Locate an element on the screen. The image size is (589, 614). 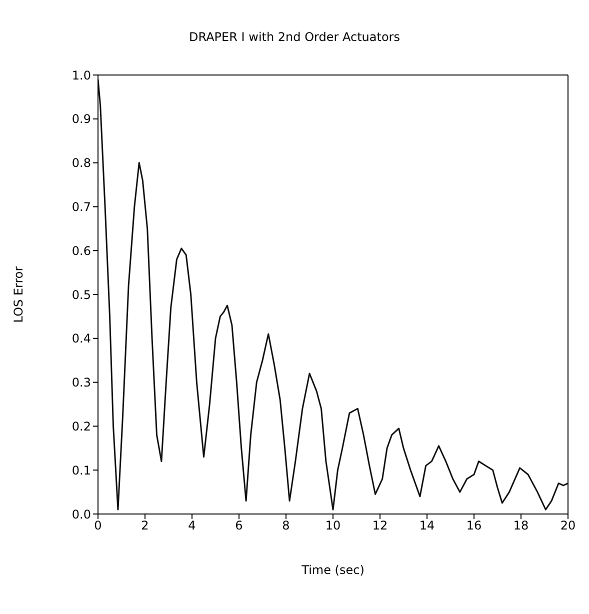
y-tick-label: 0.4 is located at coordinates (81, 339).